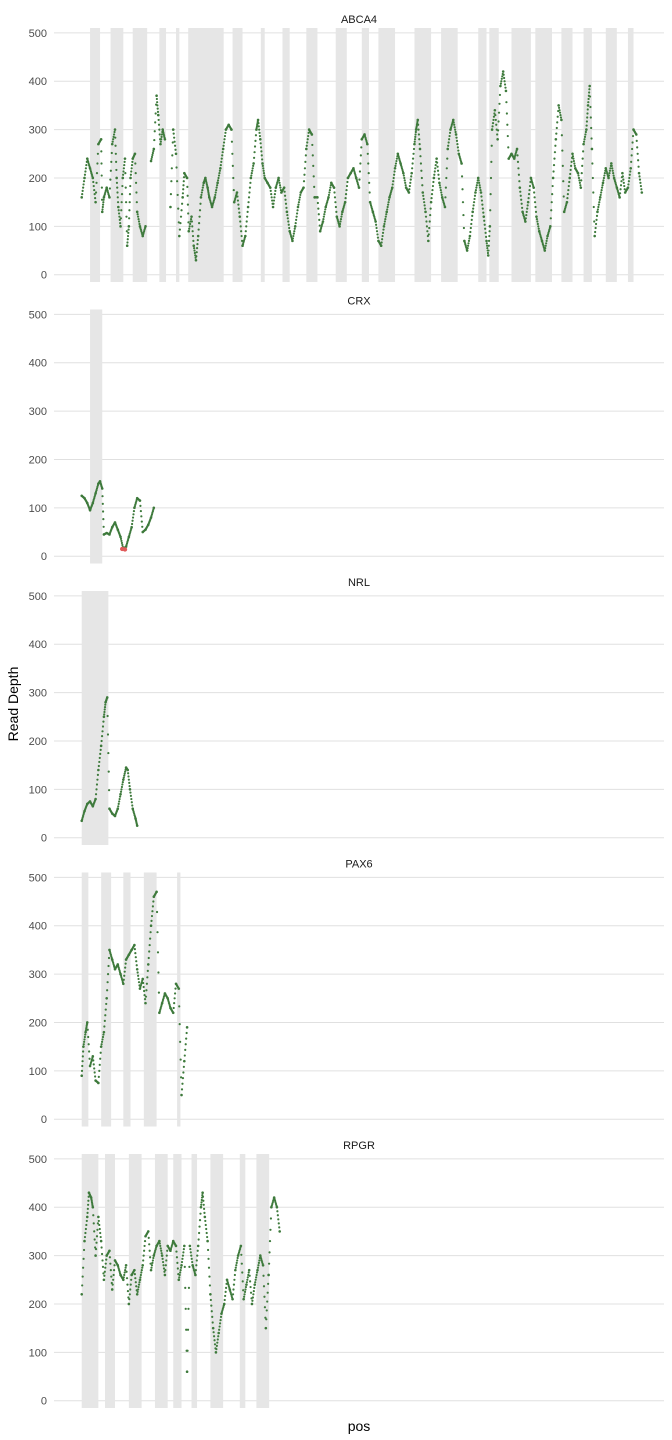  Describe the element at coordinates (38, 1023) in the screenshot. I see `y-tick-label: 200` at that location.